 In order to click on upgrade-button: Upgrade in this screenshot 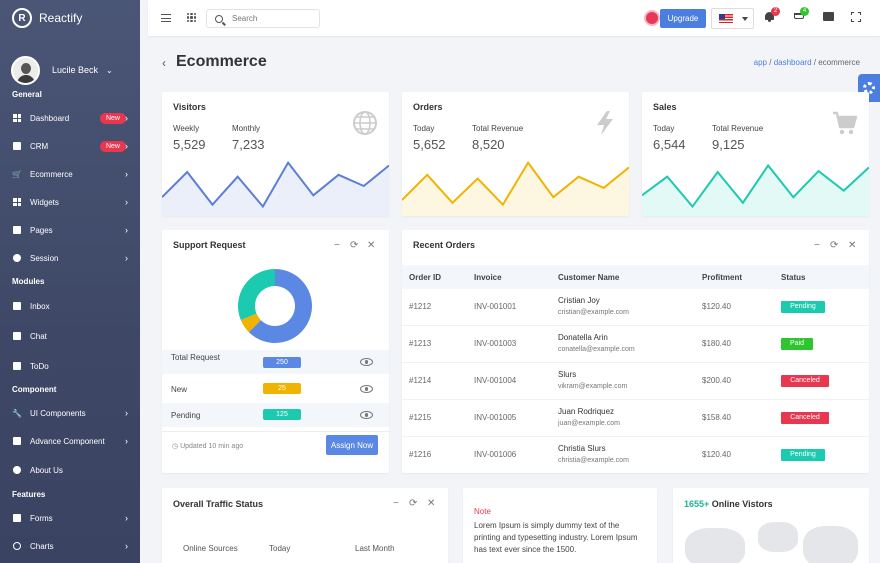, I will do `click(683, 18)`.